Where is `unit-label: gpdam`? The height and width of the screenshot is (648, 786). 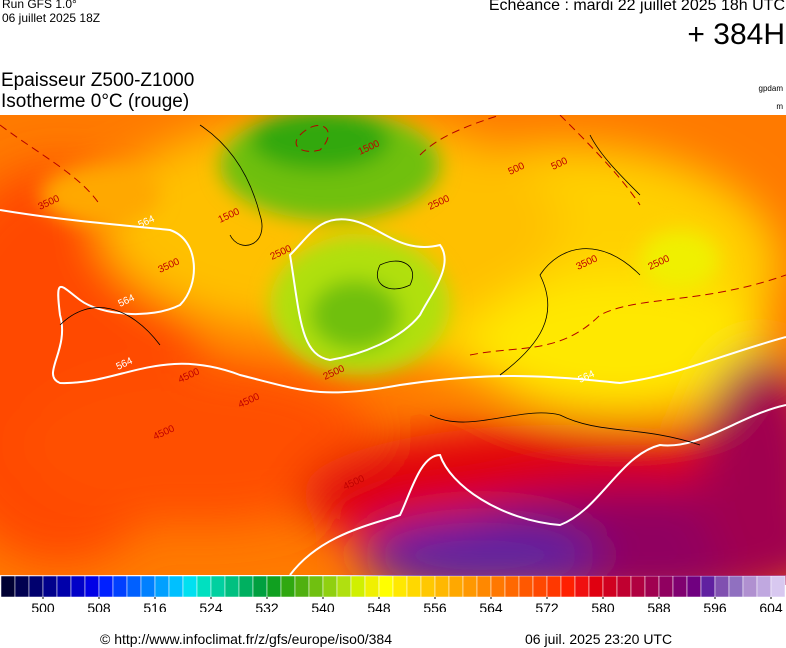 unit-label: gpdam is located at coordinates (770, 88).